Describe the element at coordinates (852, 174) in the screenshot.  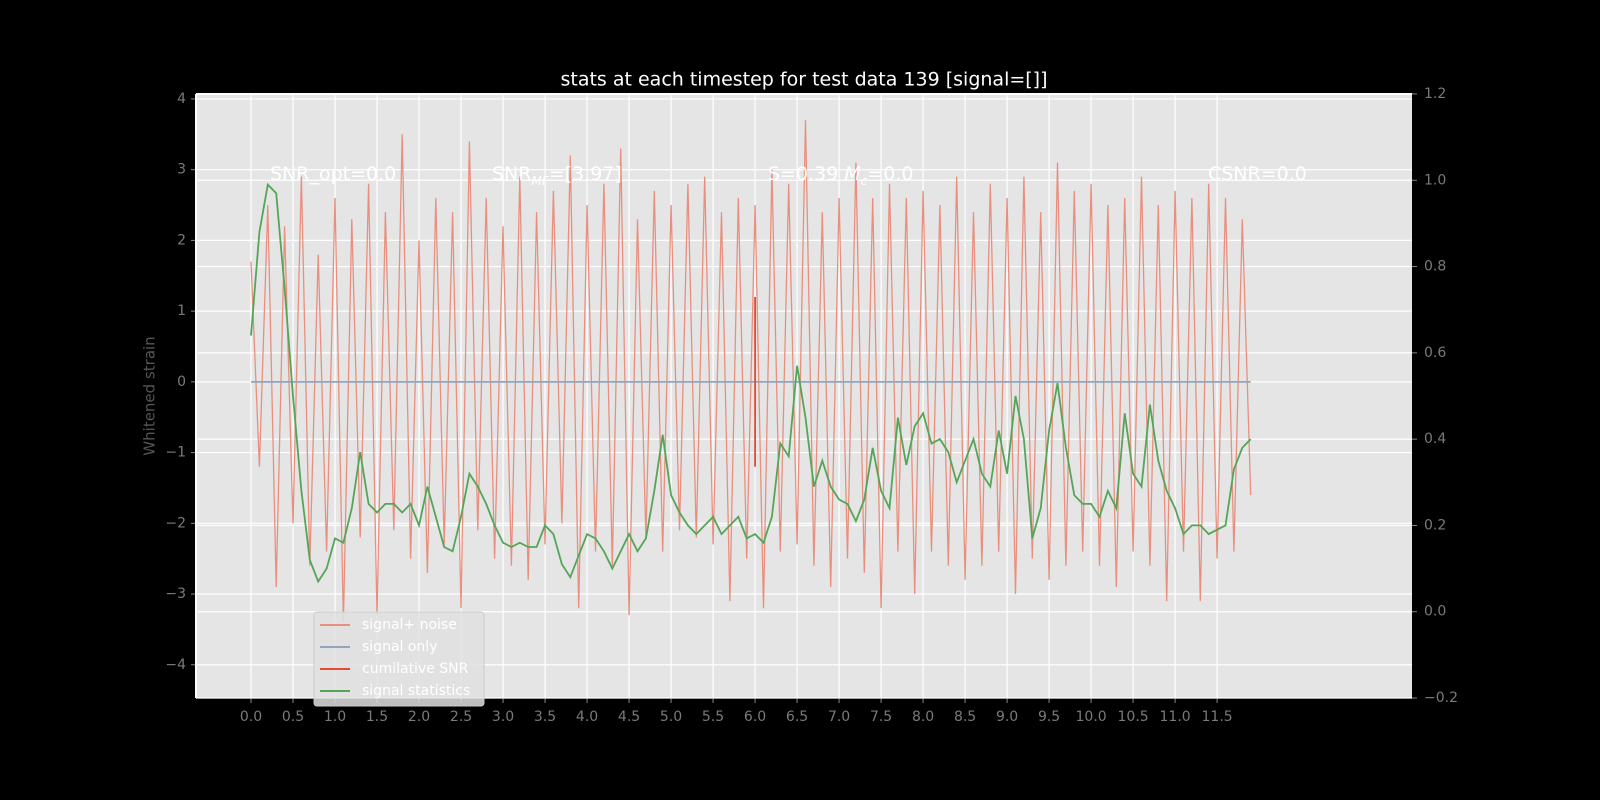
I see `annotation-part: M` at that location.